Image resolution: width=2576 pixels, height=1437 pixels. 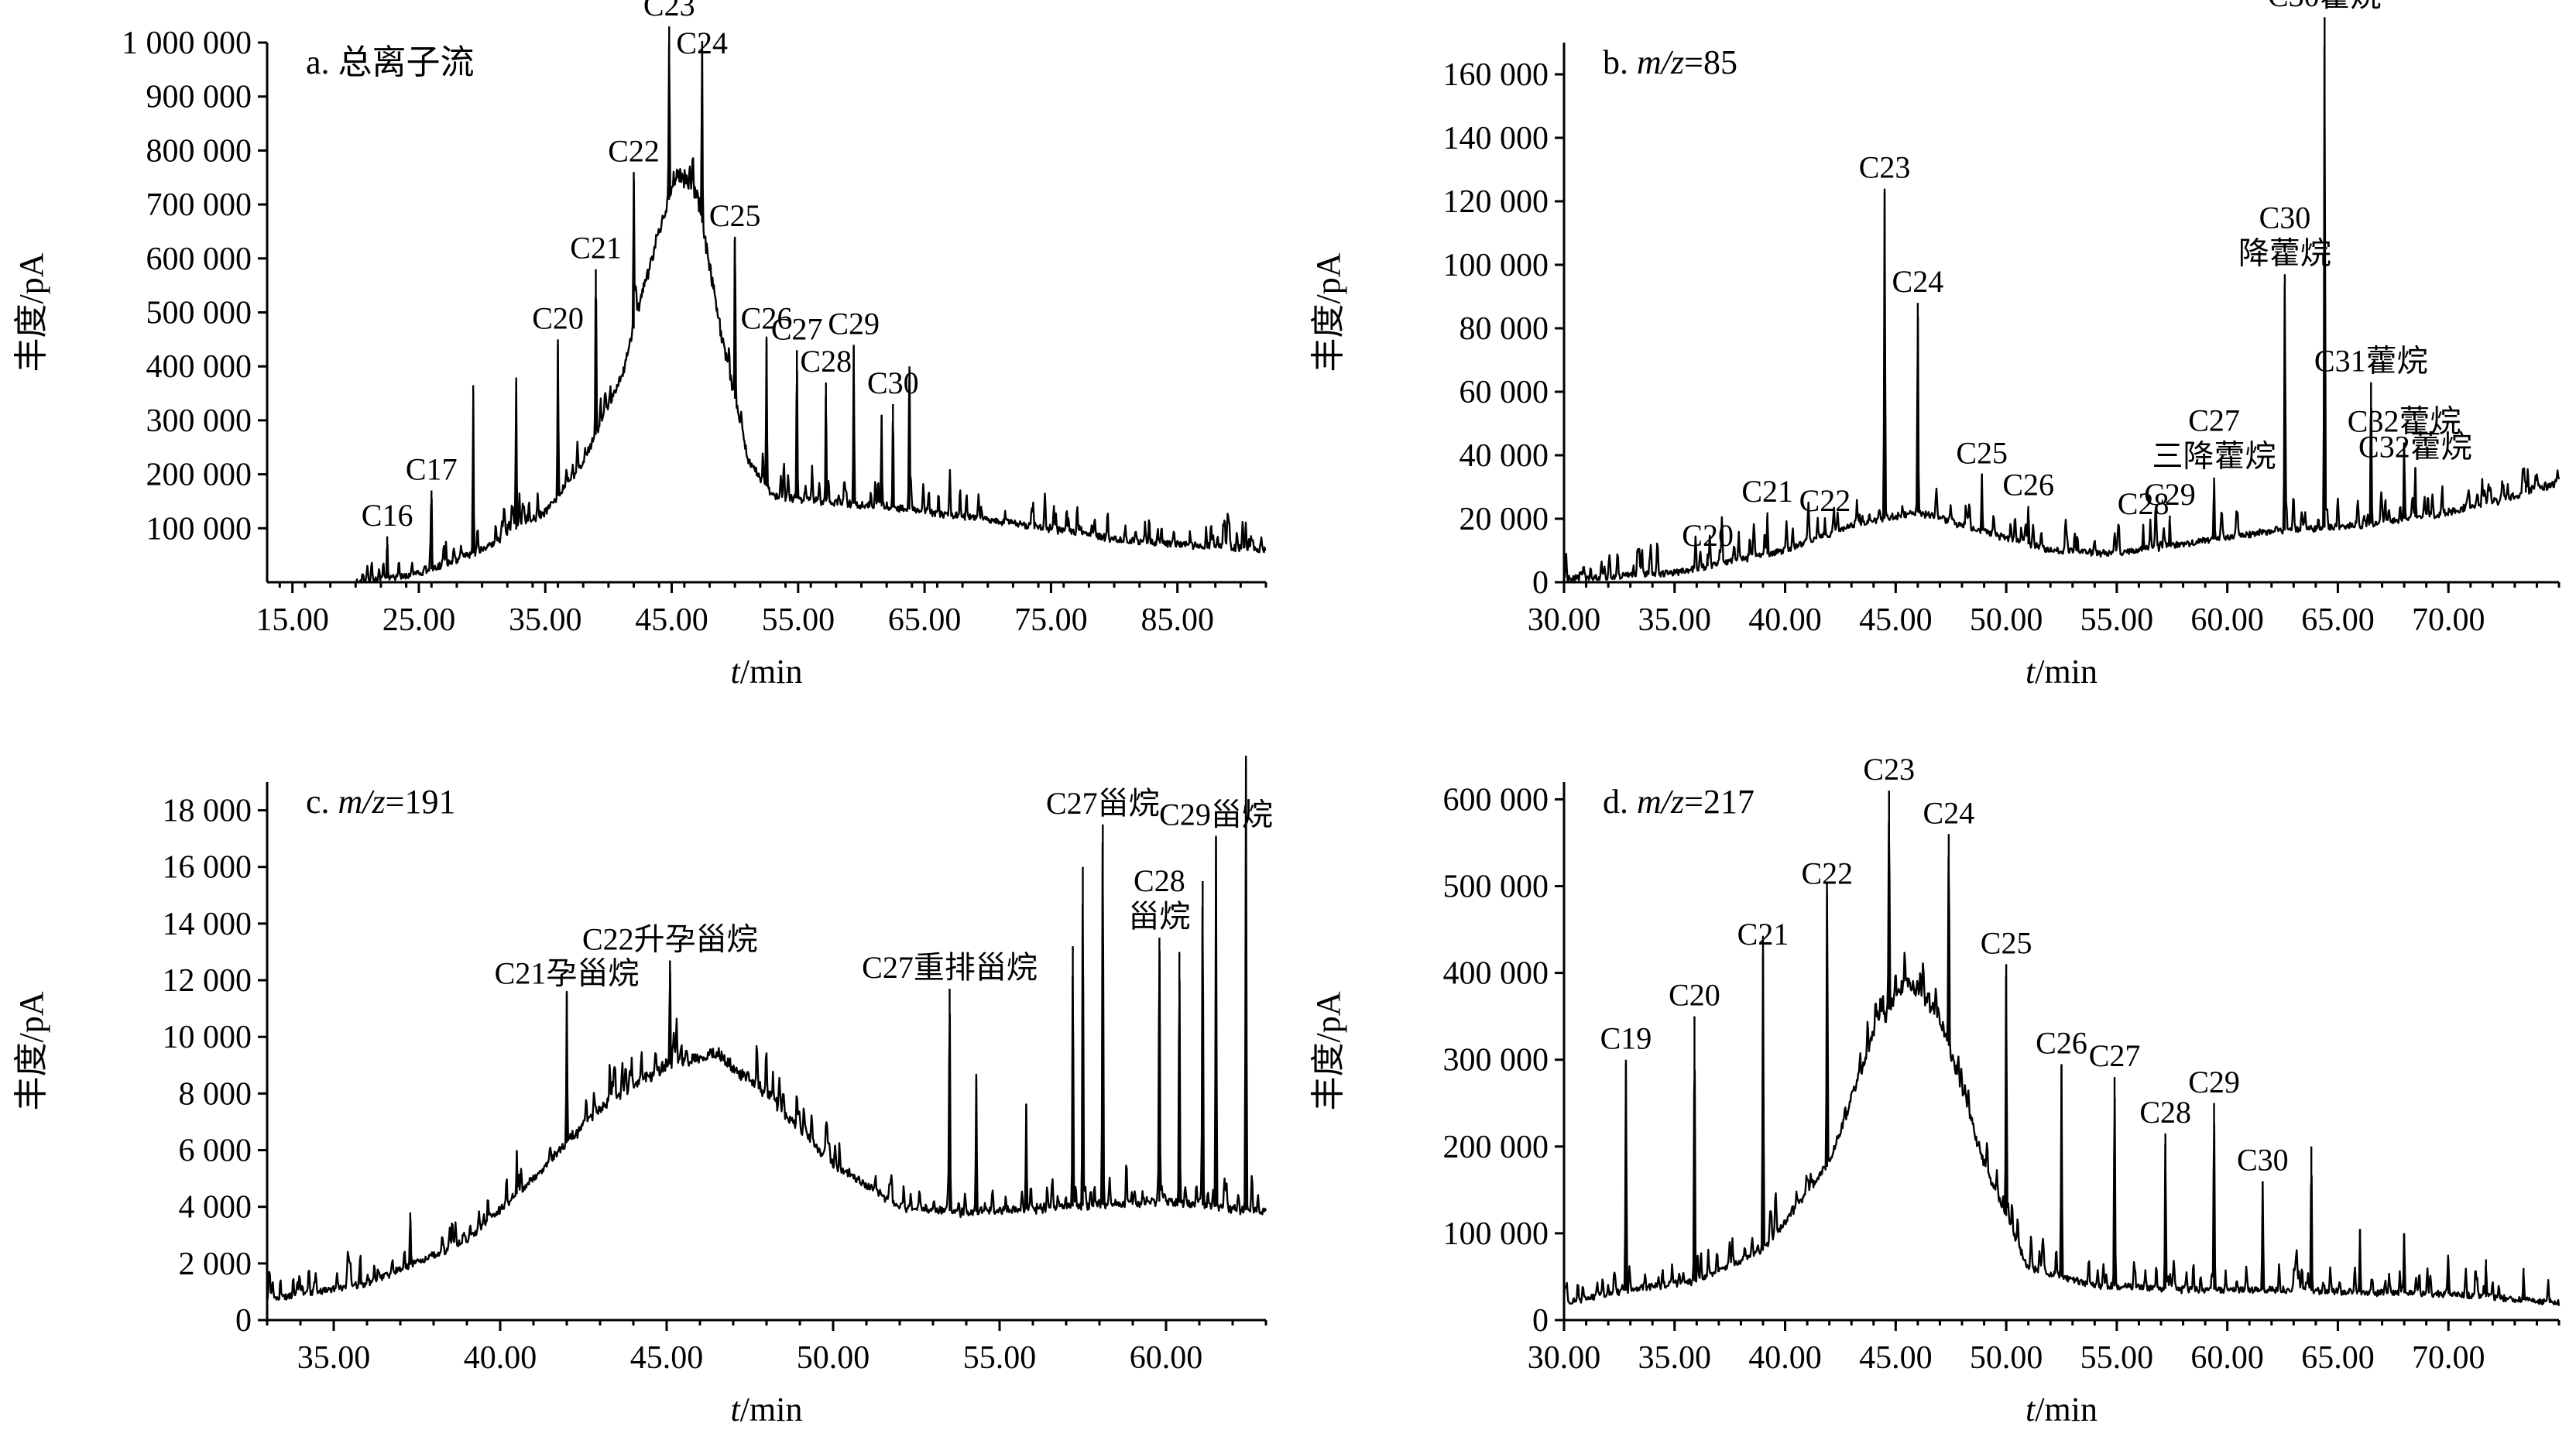 What do you see at coordinates (1670, 62) in the screenshot?
I see `panel-title: b. m/z=85` at bounding box center [1670, 62].